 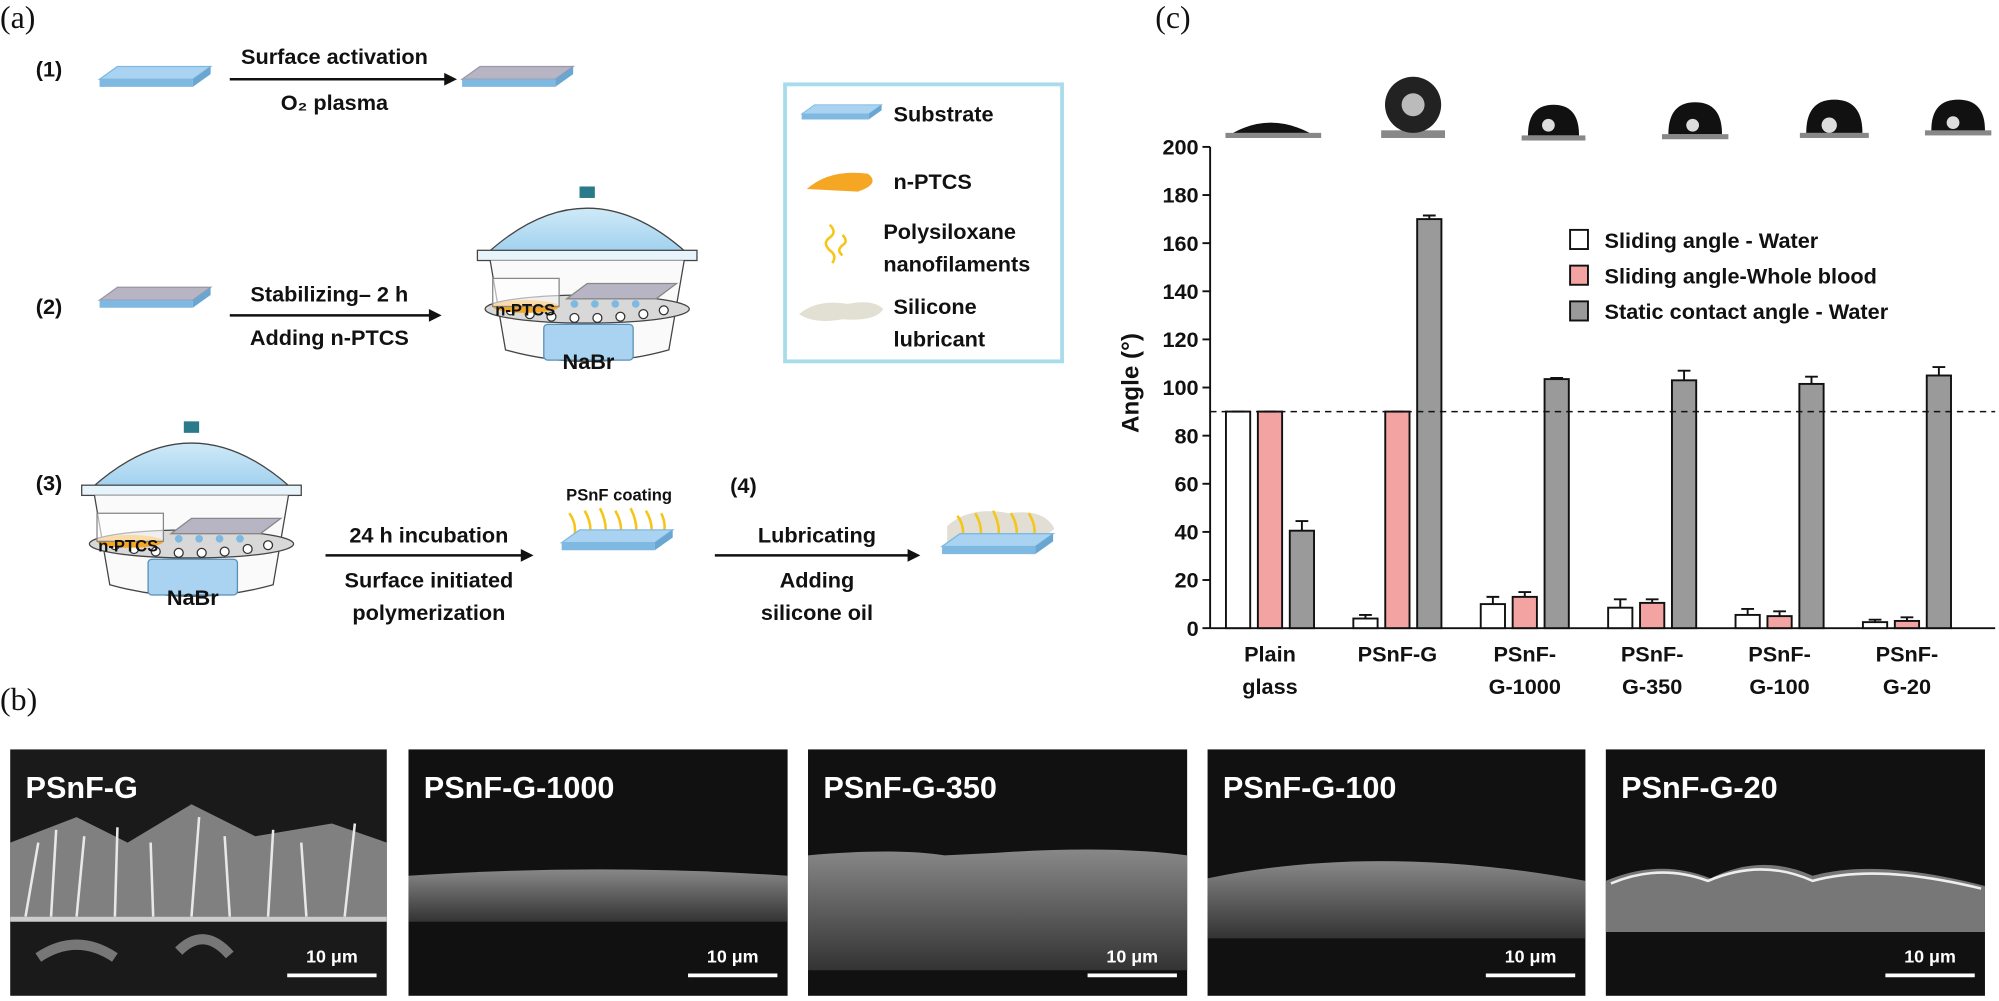 What do you see at coordinates (1187, 532) in the screenshot?
I see `y-tick-label: 40` at bounding box center [1187, 532].